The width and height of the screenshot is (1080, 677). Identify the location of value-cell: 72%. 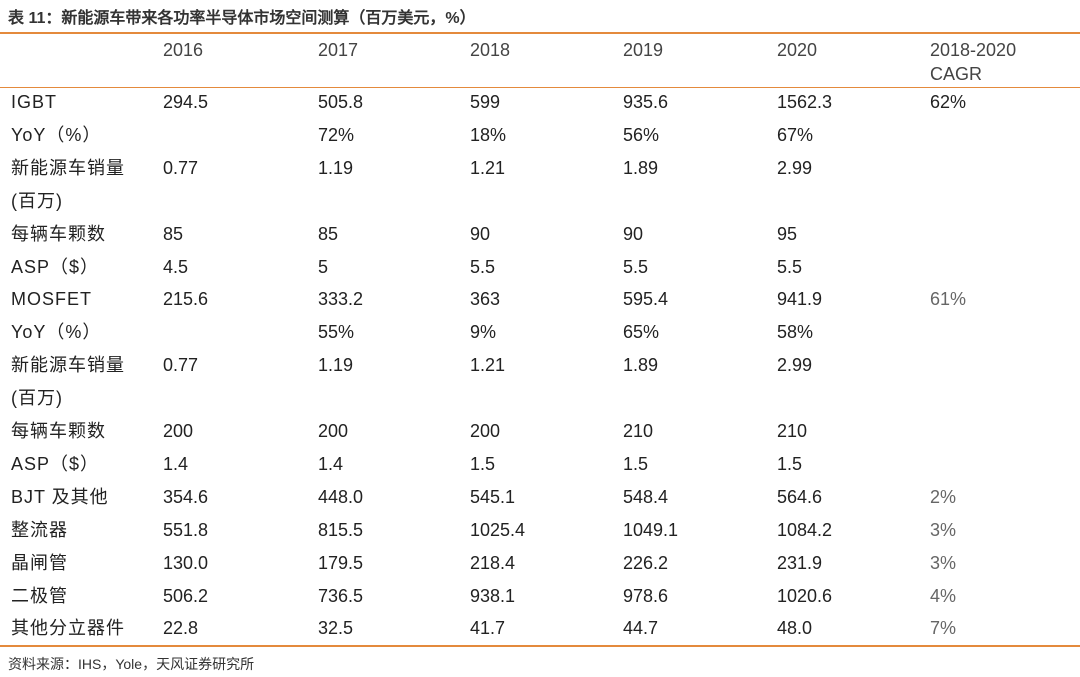
(336, 134).